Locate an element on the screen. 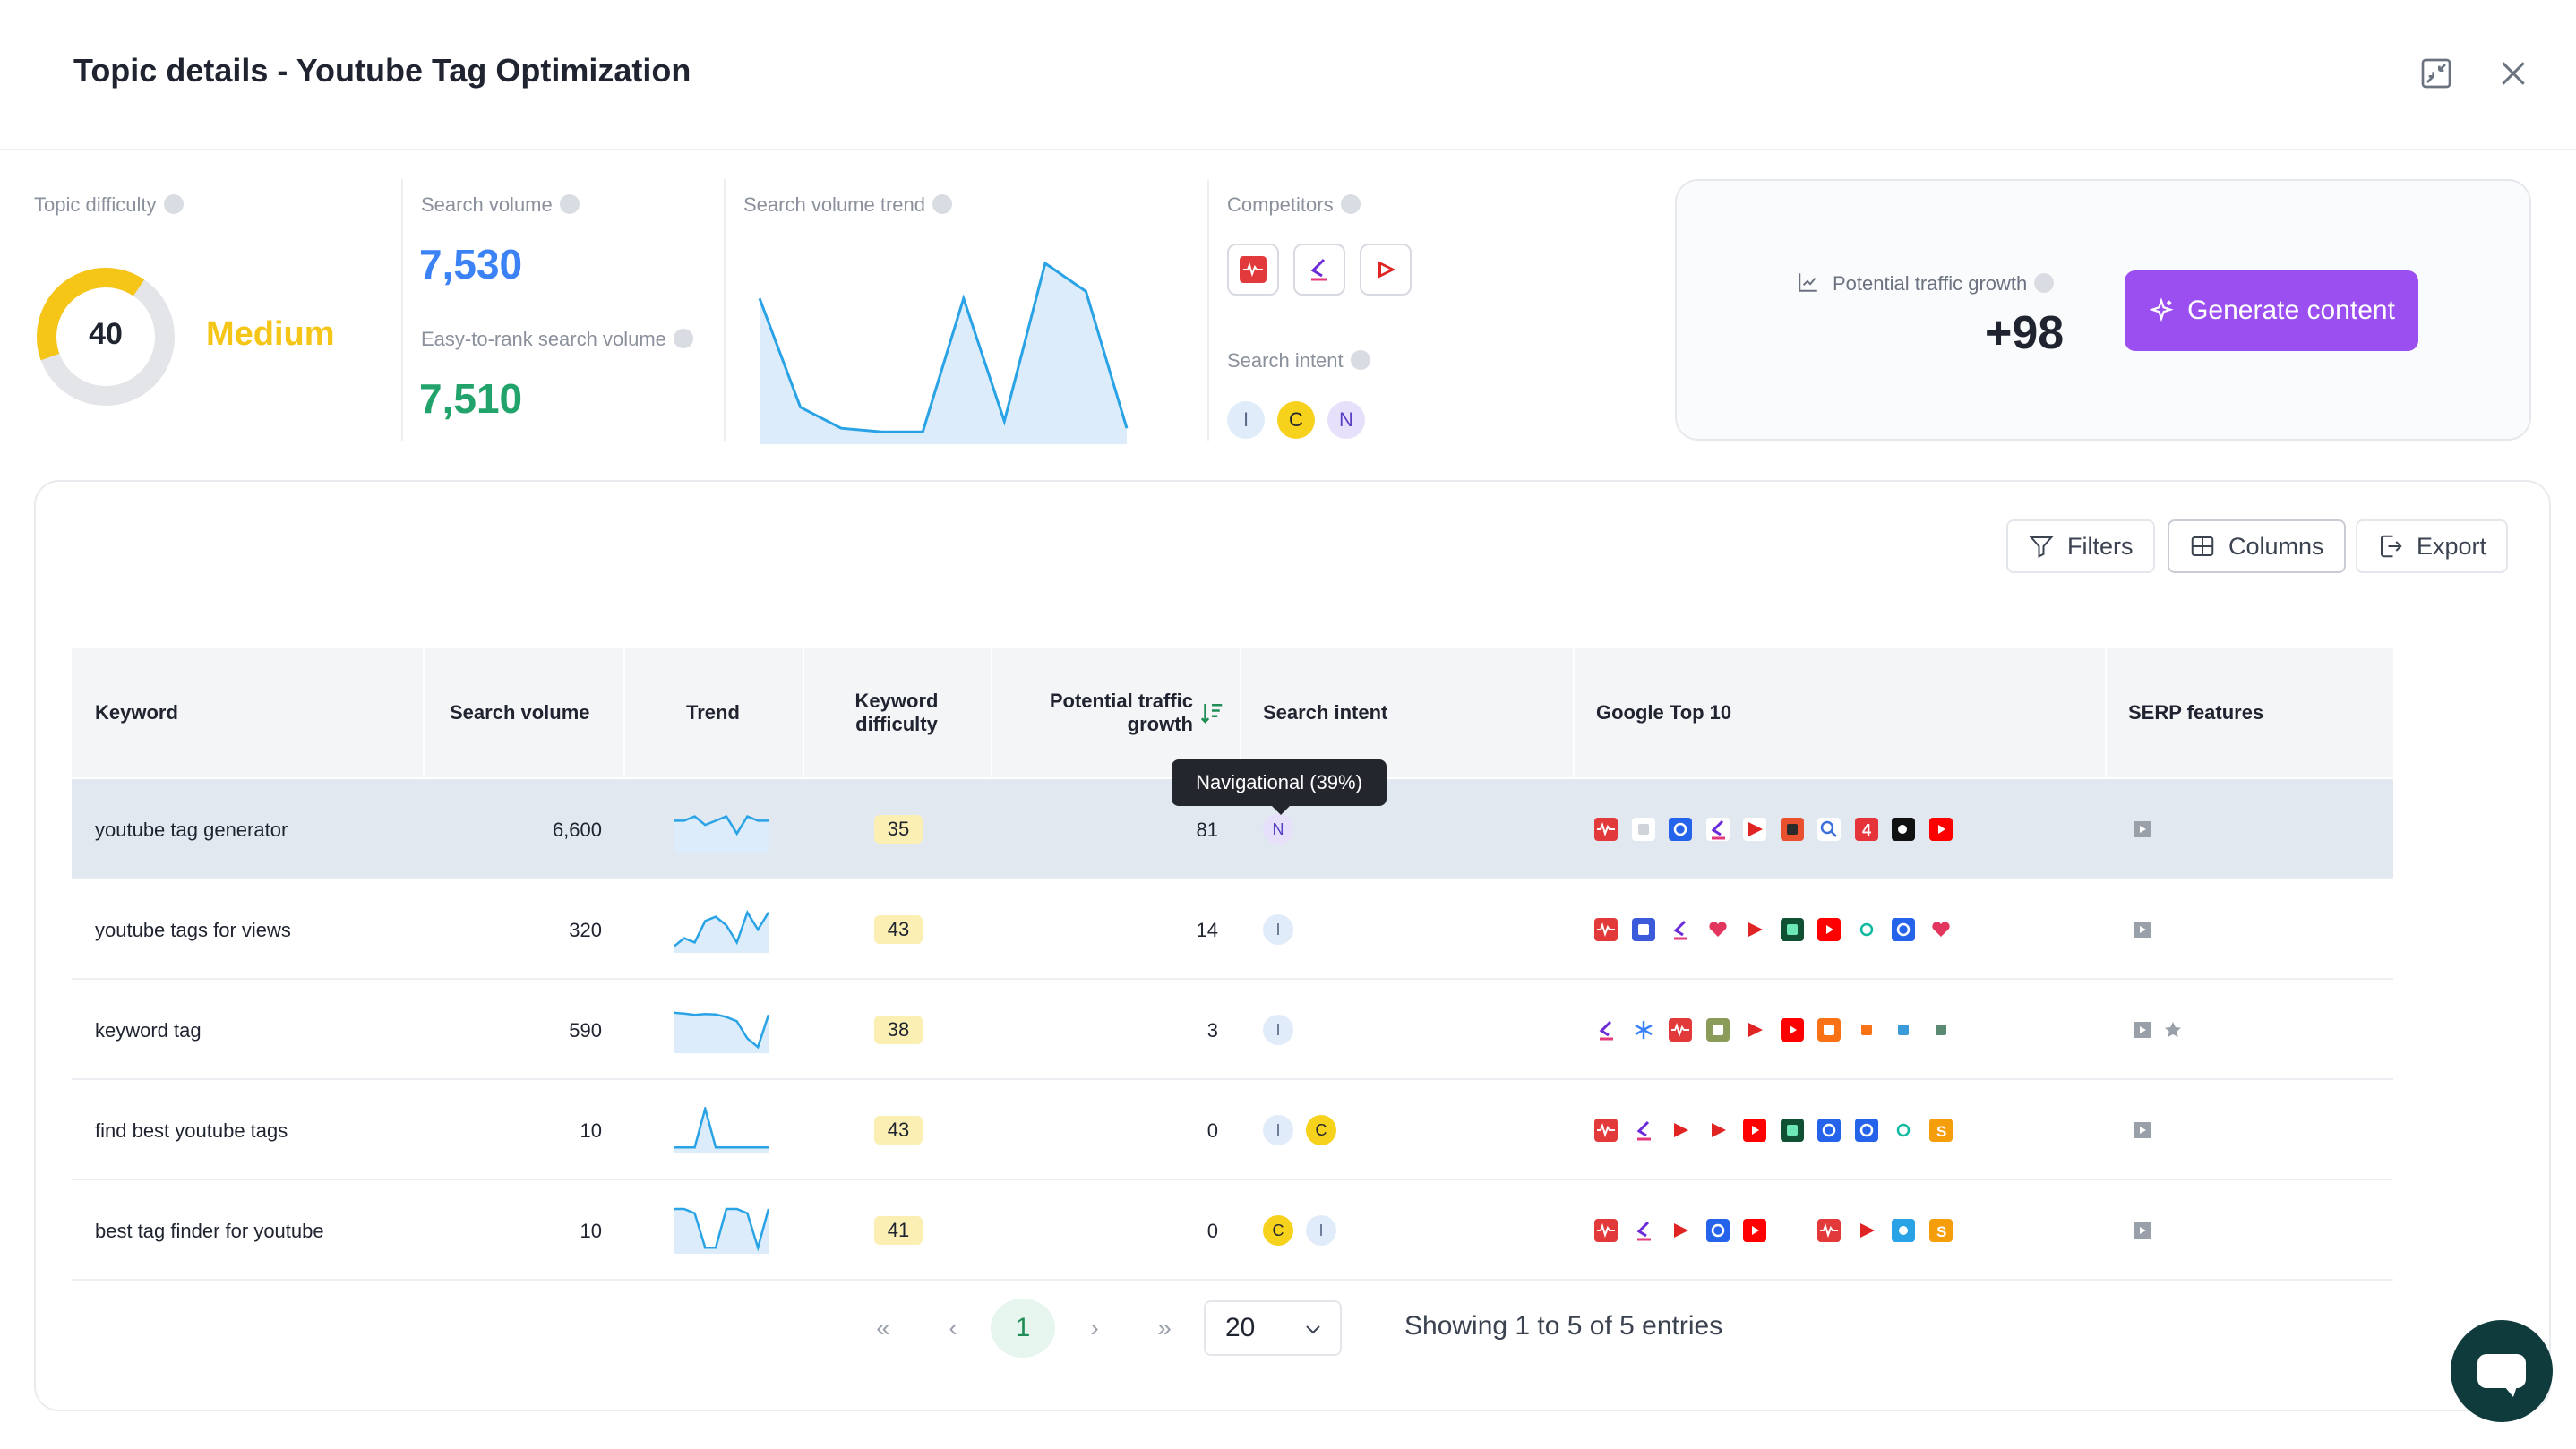 The width and height of the screenshot is (2576, 1449). col-google-top-10: Google Top 10 is located at coordinates (1664, 712).